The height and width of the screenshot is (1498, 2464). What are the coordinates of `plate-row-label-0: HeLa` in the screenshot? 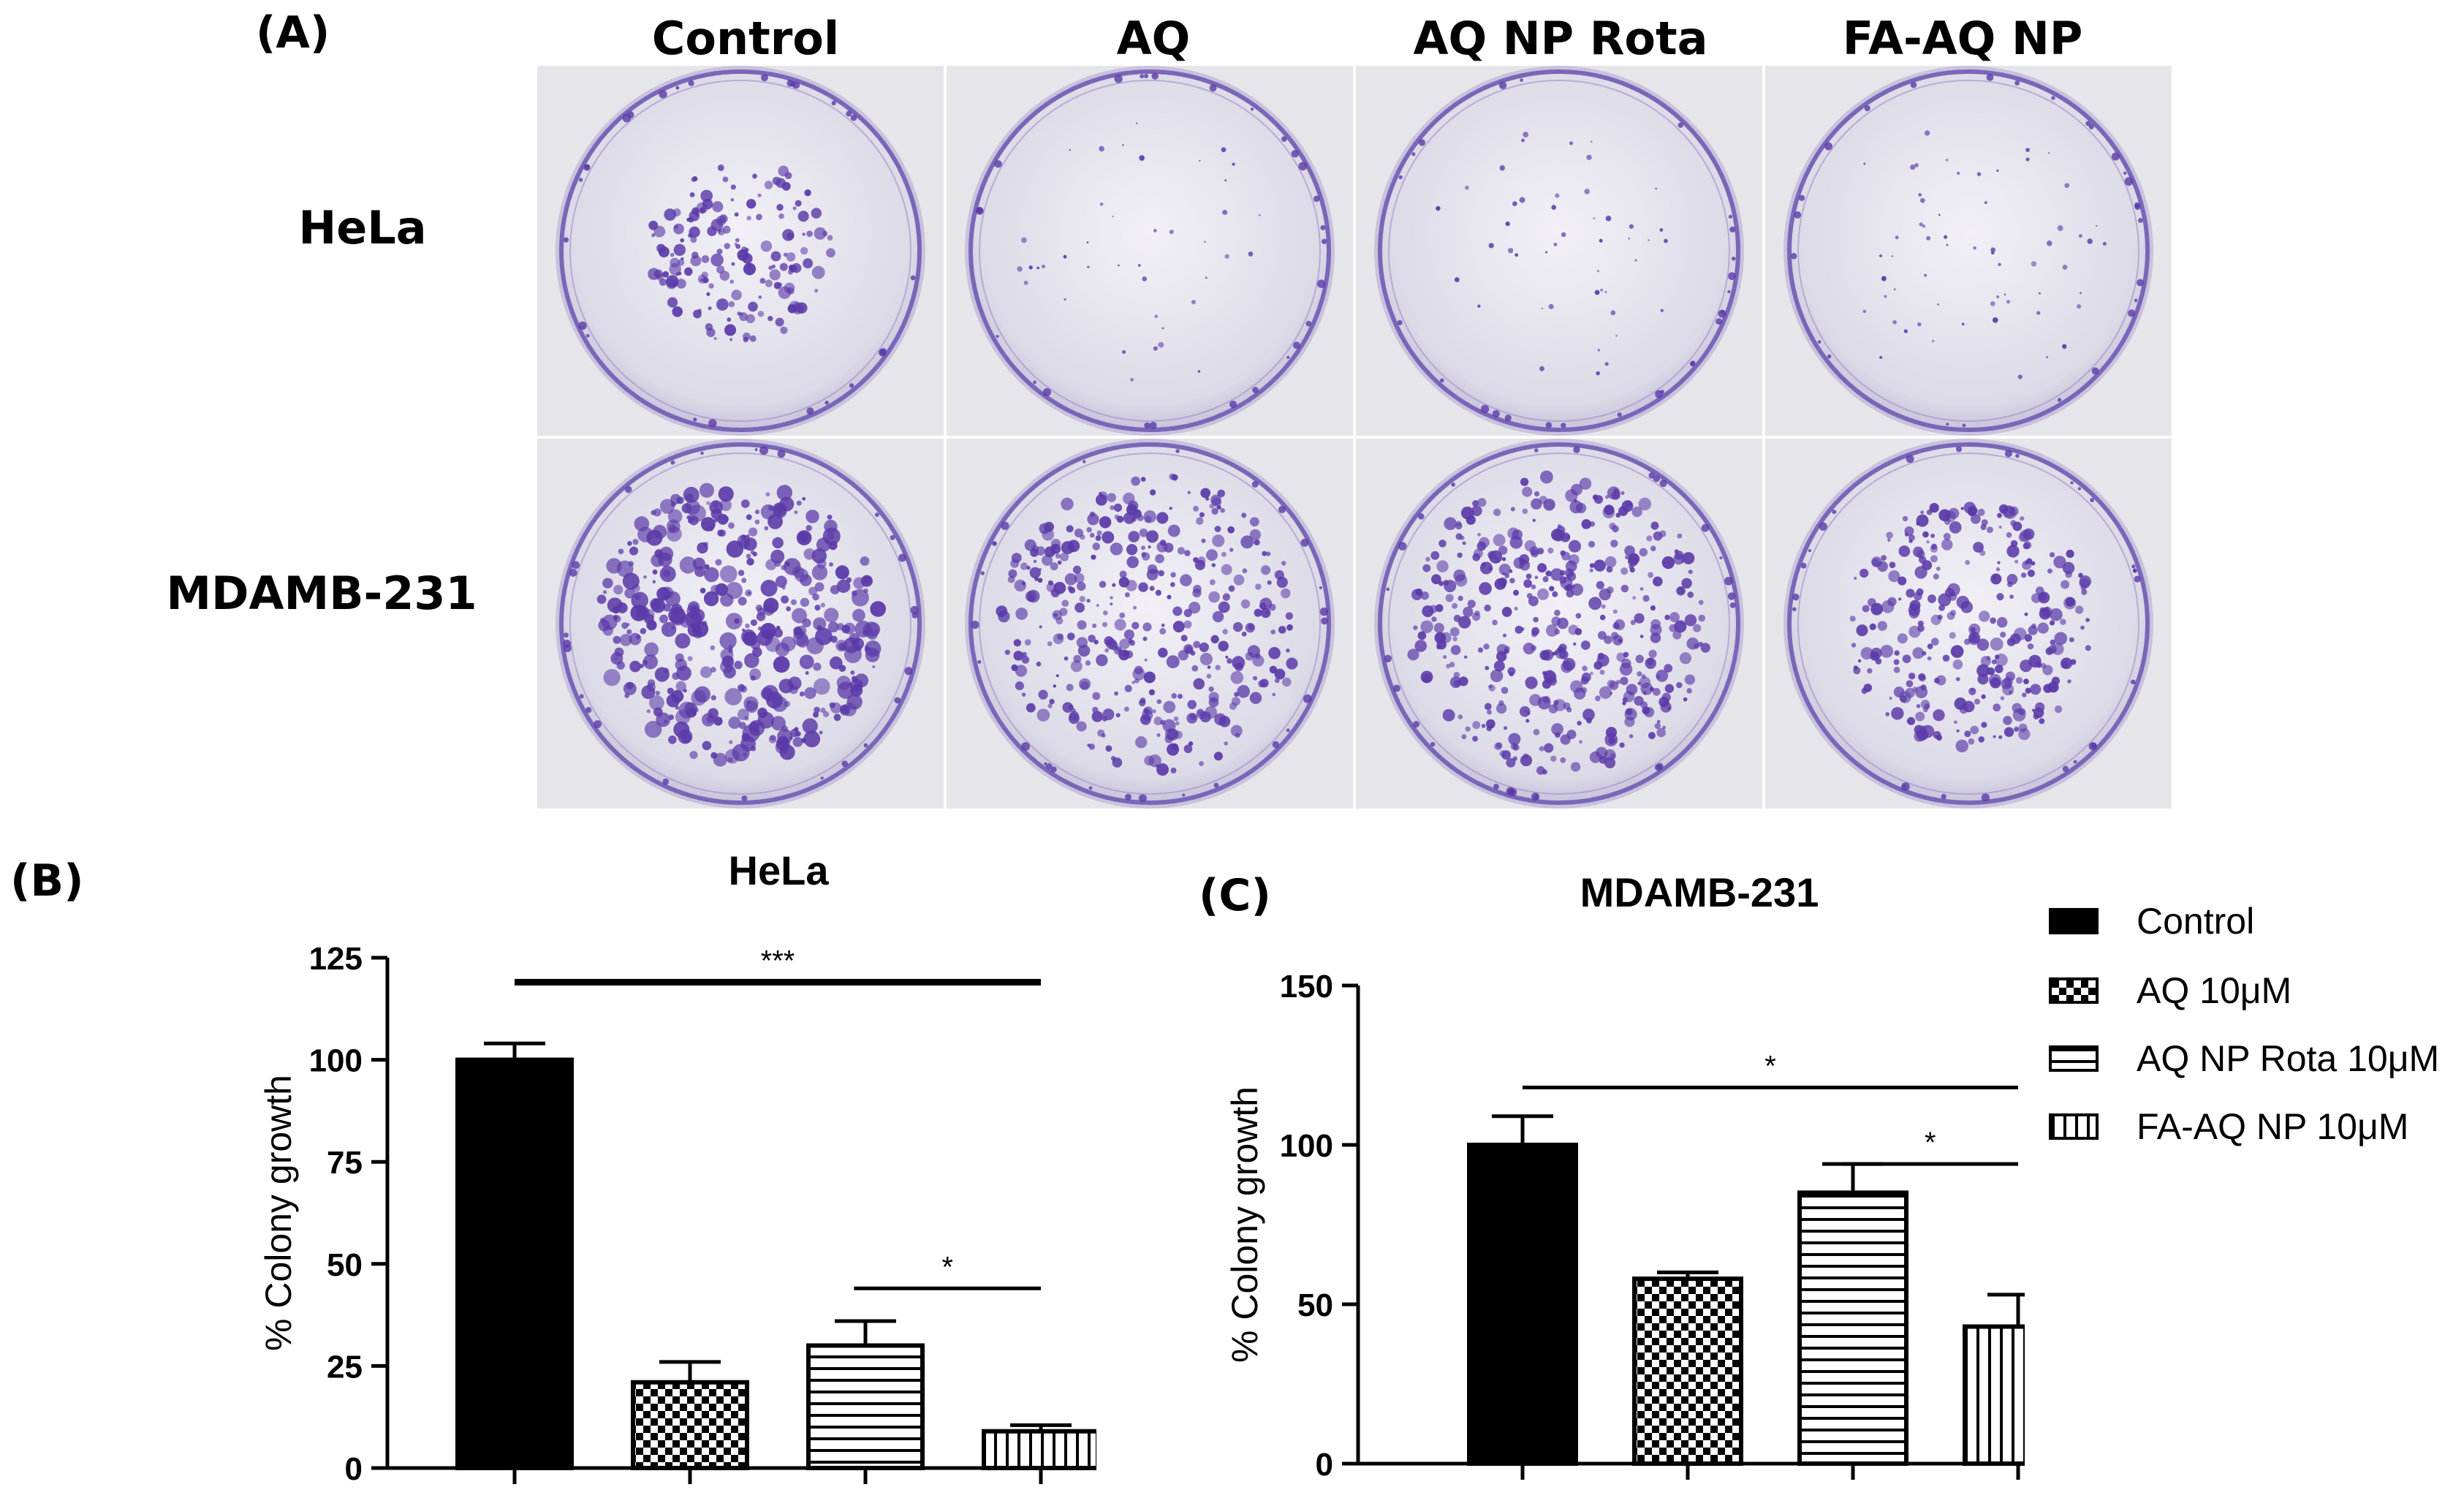 It's located at (362, 227).